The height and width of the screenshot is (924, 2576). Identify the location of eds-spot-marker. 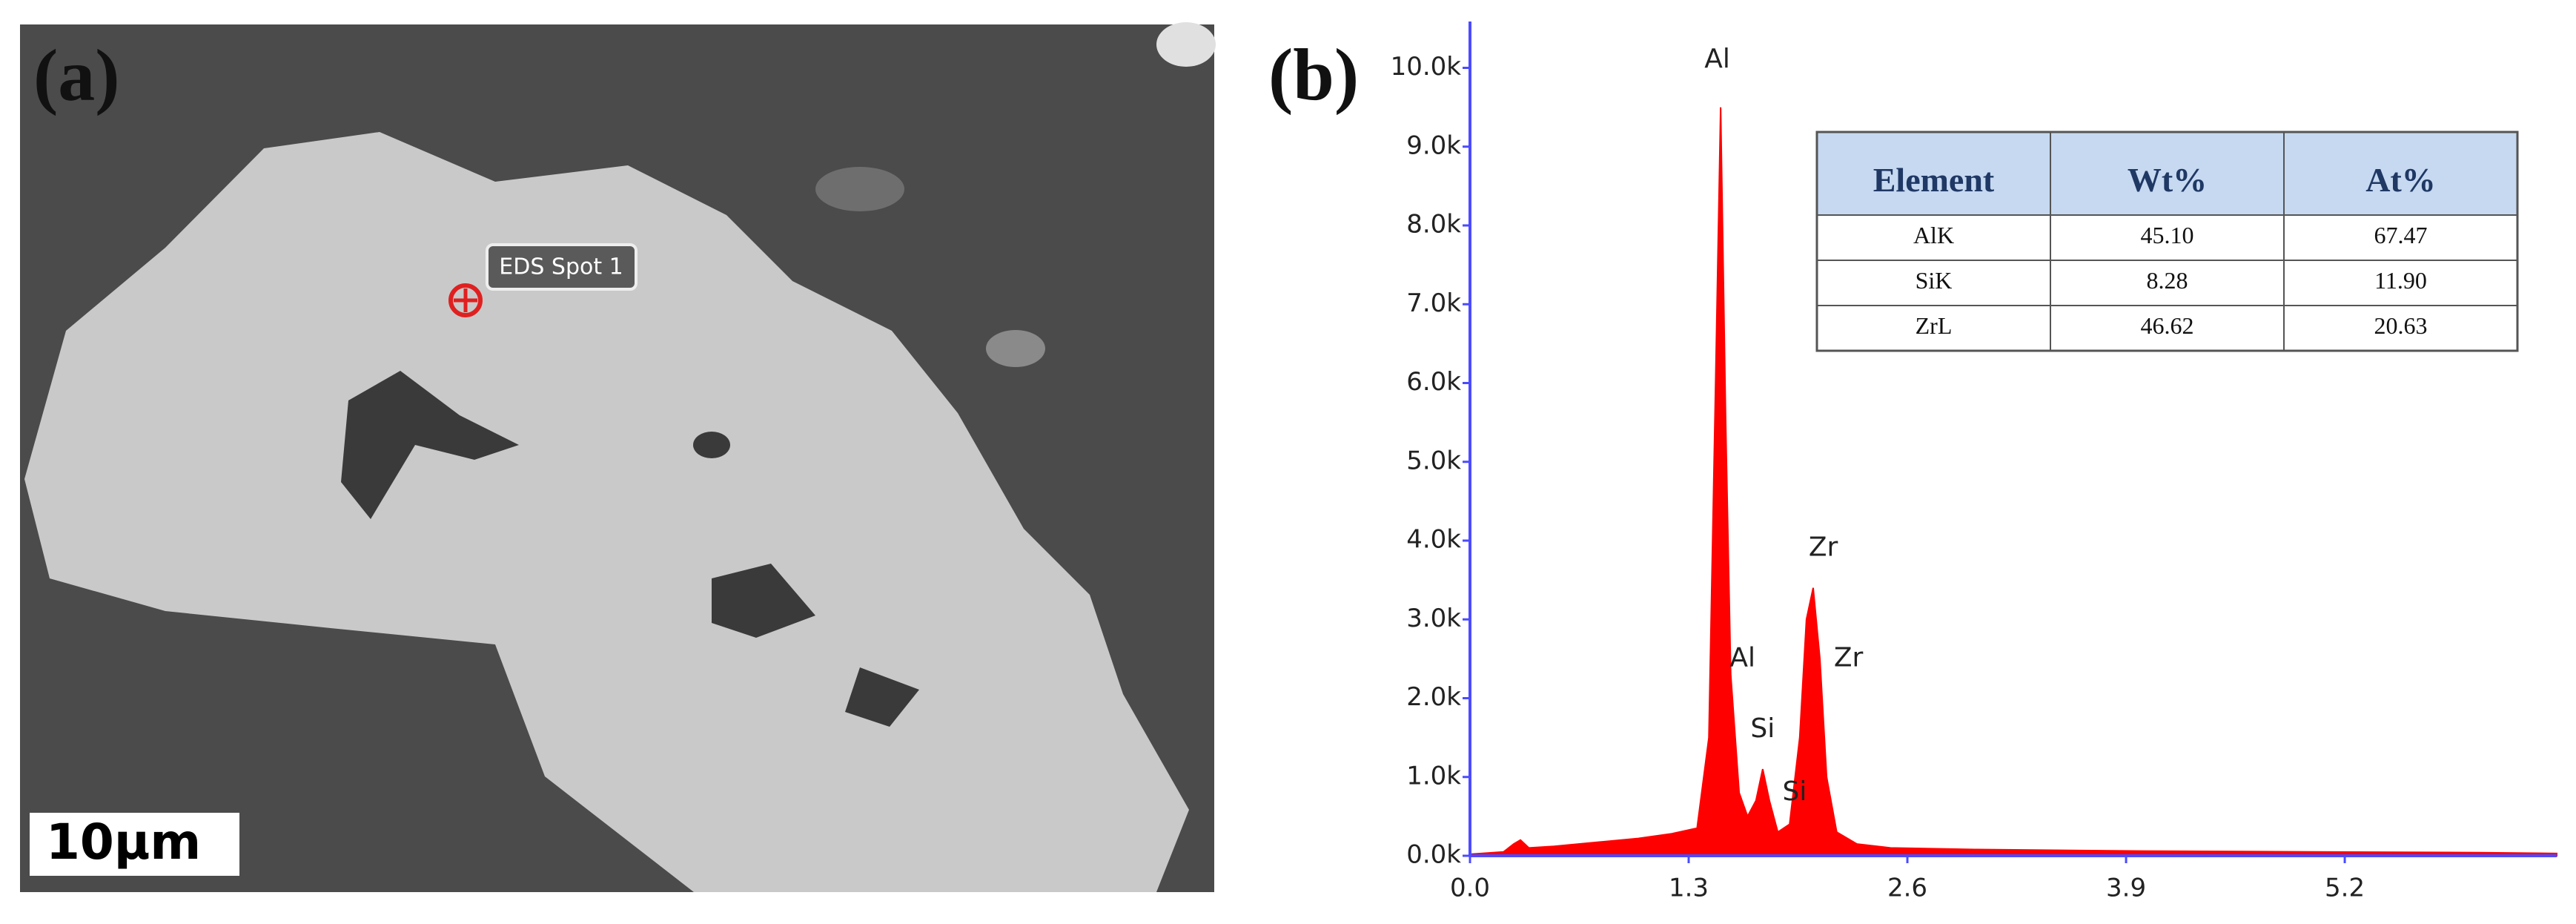
(465, 300).